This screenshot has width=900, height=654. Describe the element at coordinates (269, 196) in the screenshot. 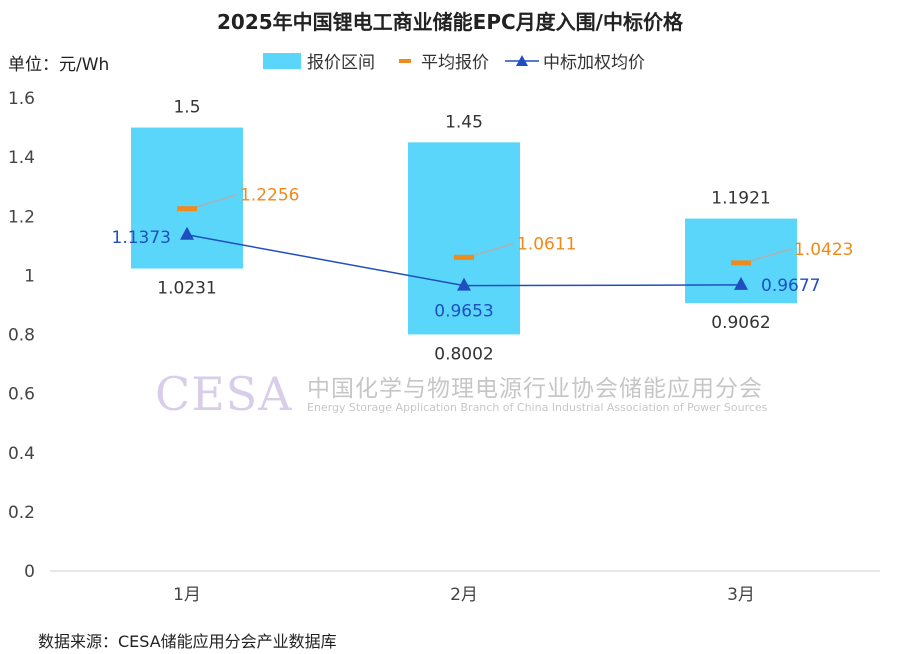

I see `avg-label: 1.2256` at that location.